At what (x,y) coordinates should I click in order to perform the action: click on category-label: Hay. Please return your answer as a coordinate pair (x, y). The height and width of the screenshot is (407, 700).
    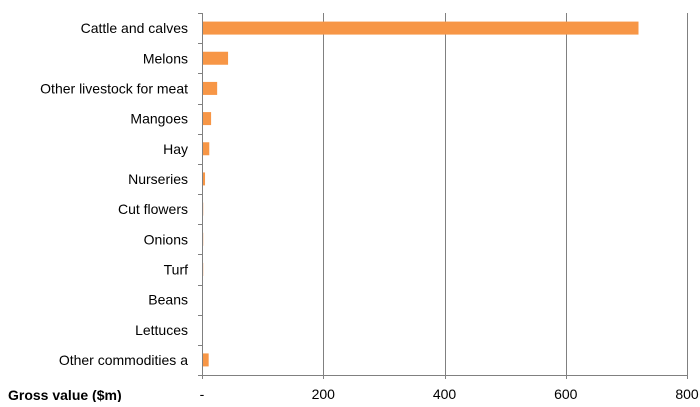
    Looking at the image, I should click on (175, 149).